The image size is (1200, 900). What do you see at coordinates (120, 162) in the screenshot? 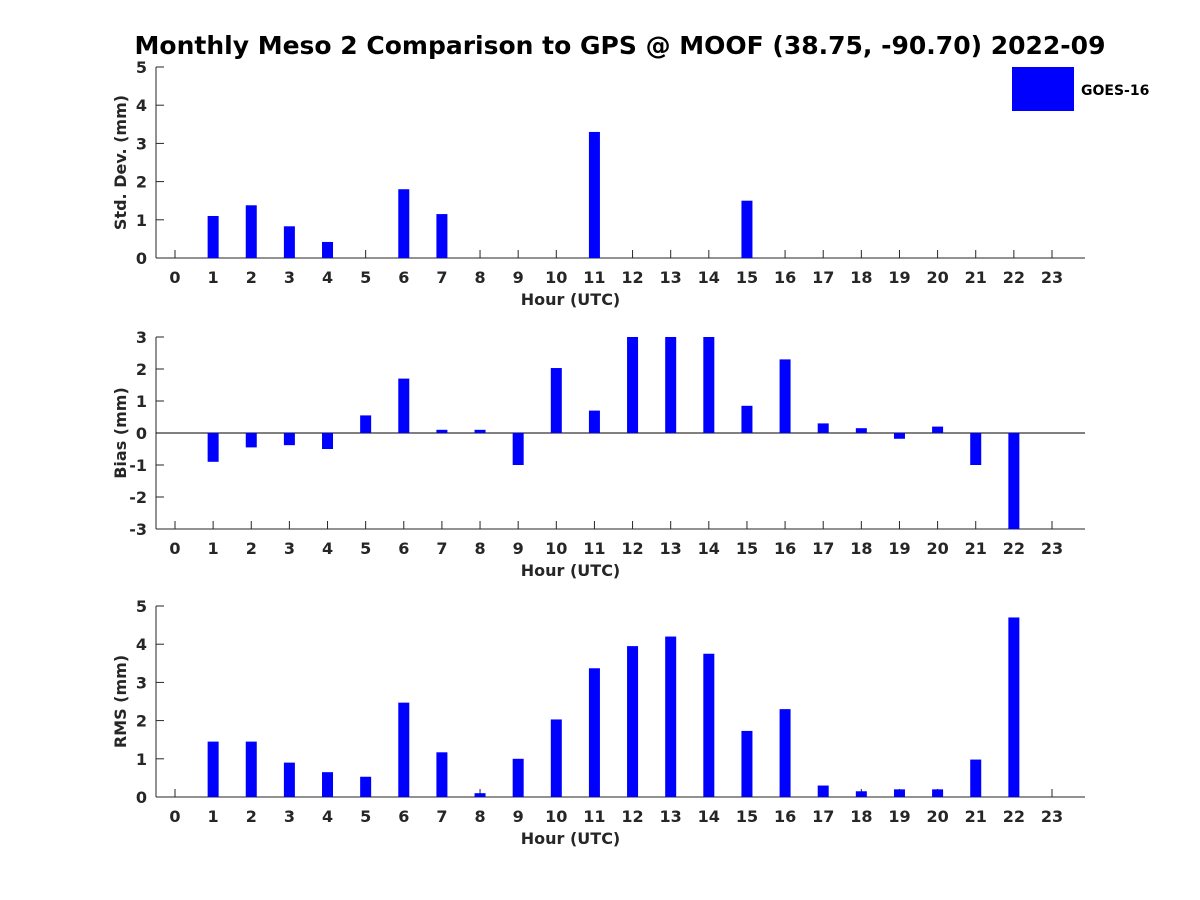
I see `y-axis-label: Std. Dev. (mm)` at bounding box center [120, 162].